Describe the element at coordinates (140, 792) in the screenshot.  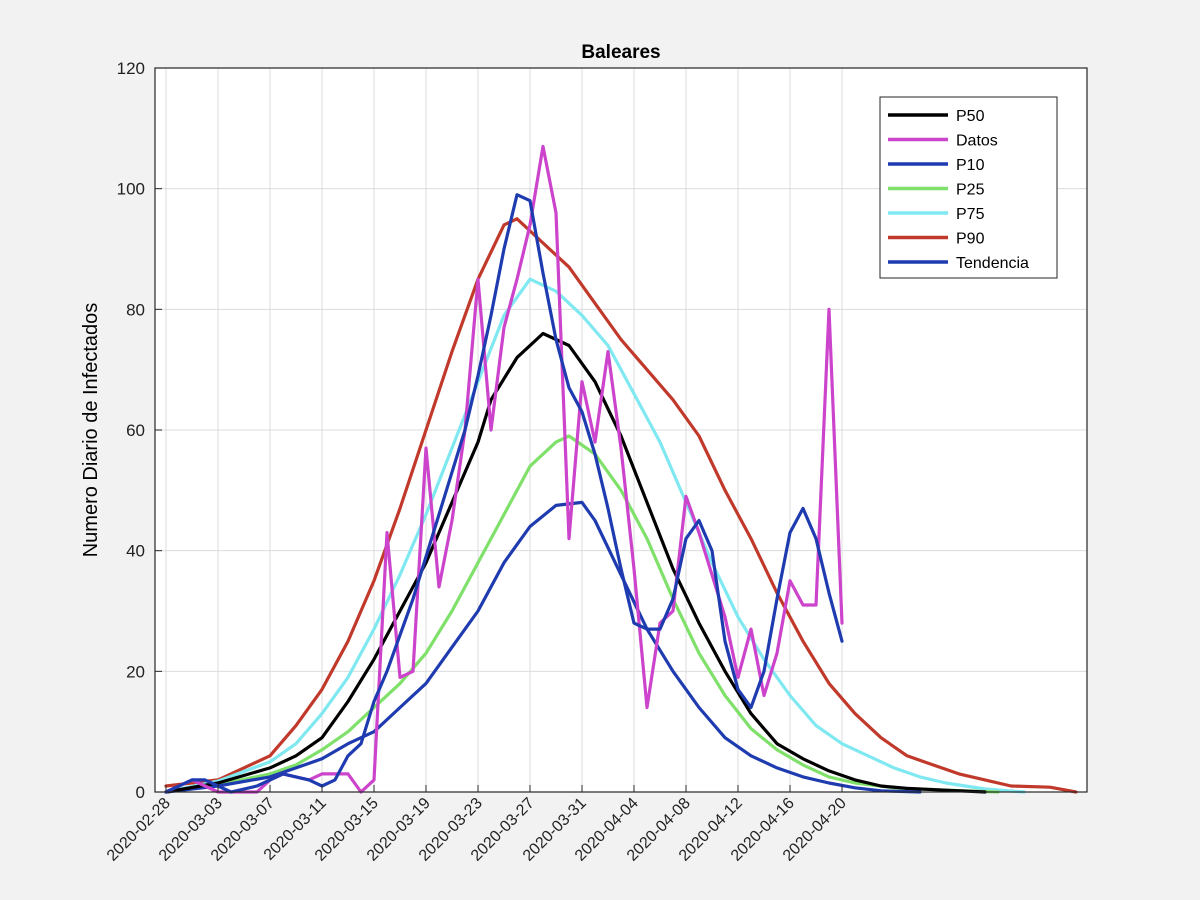
I see `y-tick-label: 0` at that location.